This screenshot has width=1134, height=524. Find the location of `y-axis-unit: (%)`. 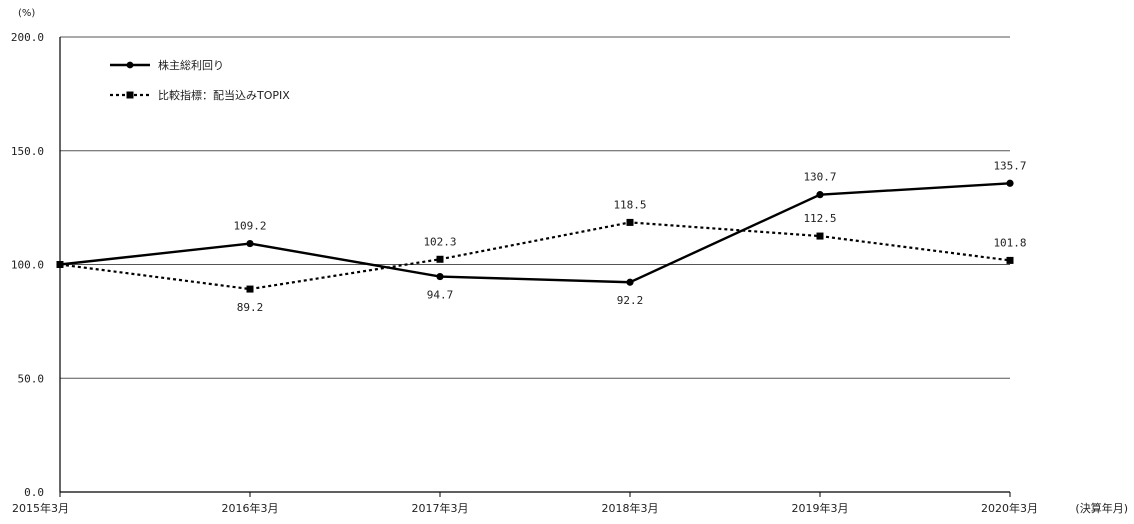

y-axis-unit: (%) is located at coordinates (26, 13).